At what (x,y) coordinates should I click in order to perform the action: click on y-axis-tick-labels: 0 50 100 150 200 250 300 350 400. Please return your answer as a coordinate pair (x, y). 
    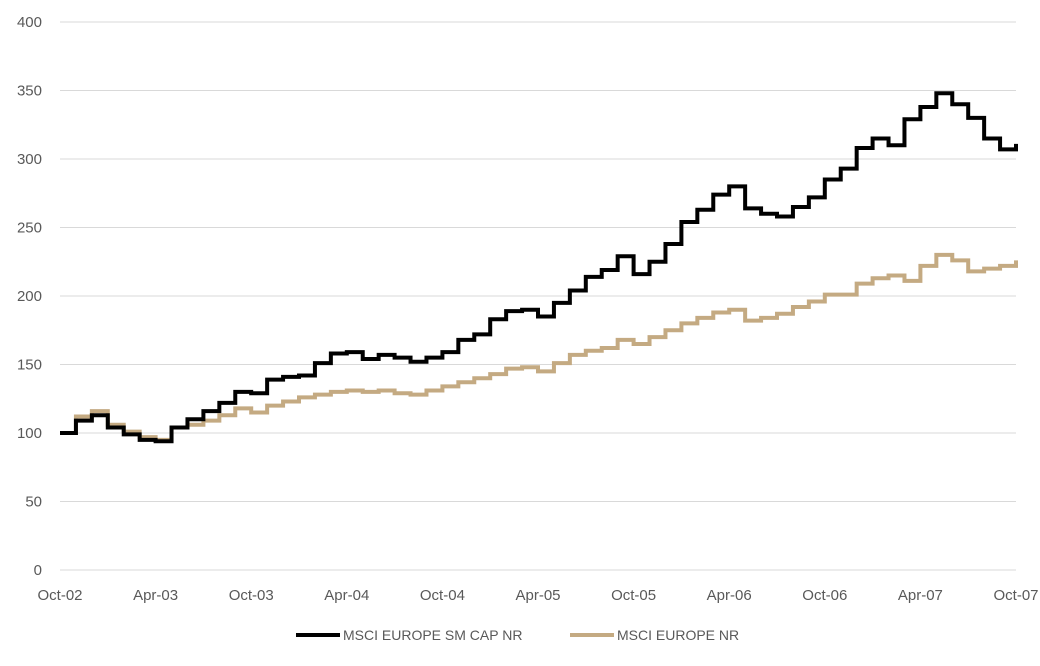
    Looking at the image, I should click on (29, 296).